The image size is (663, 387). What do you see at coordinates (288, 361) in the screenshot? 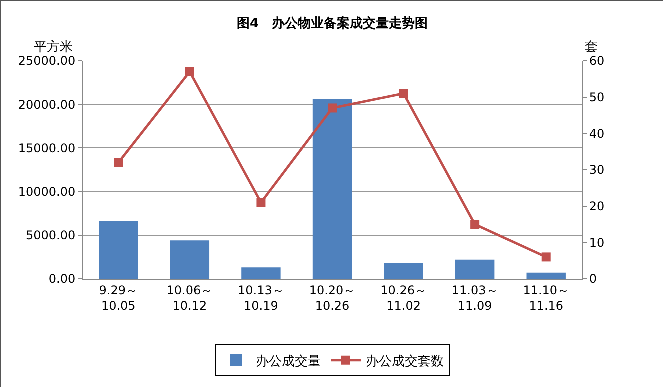
I see `legend-label: 办公成交量` at bounding box center [288, 361].